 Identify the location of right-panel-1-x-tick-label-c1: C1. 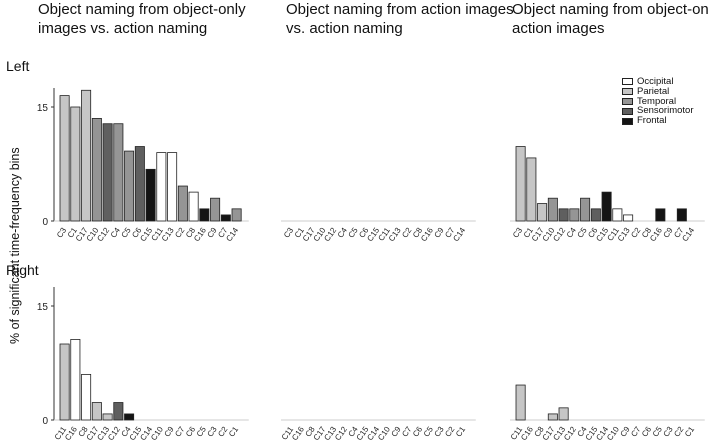
(234, 432).